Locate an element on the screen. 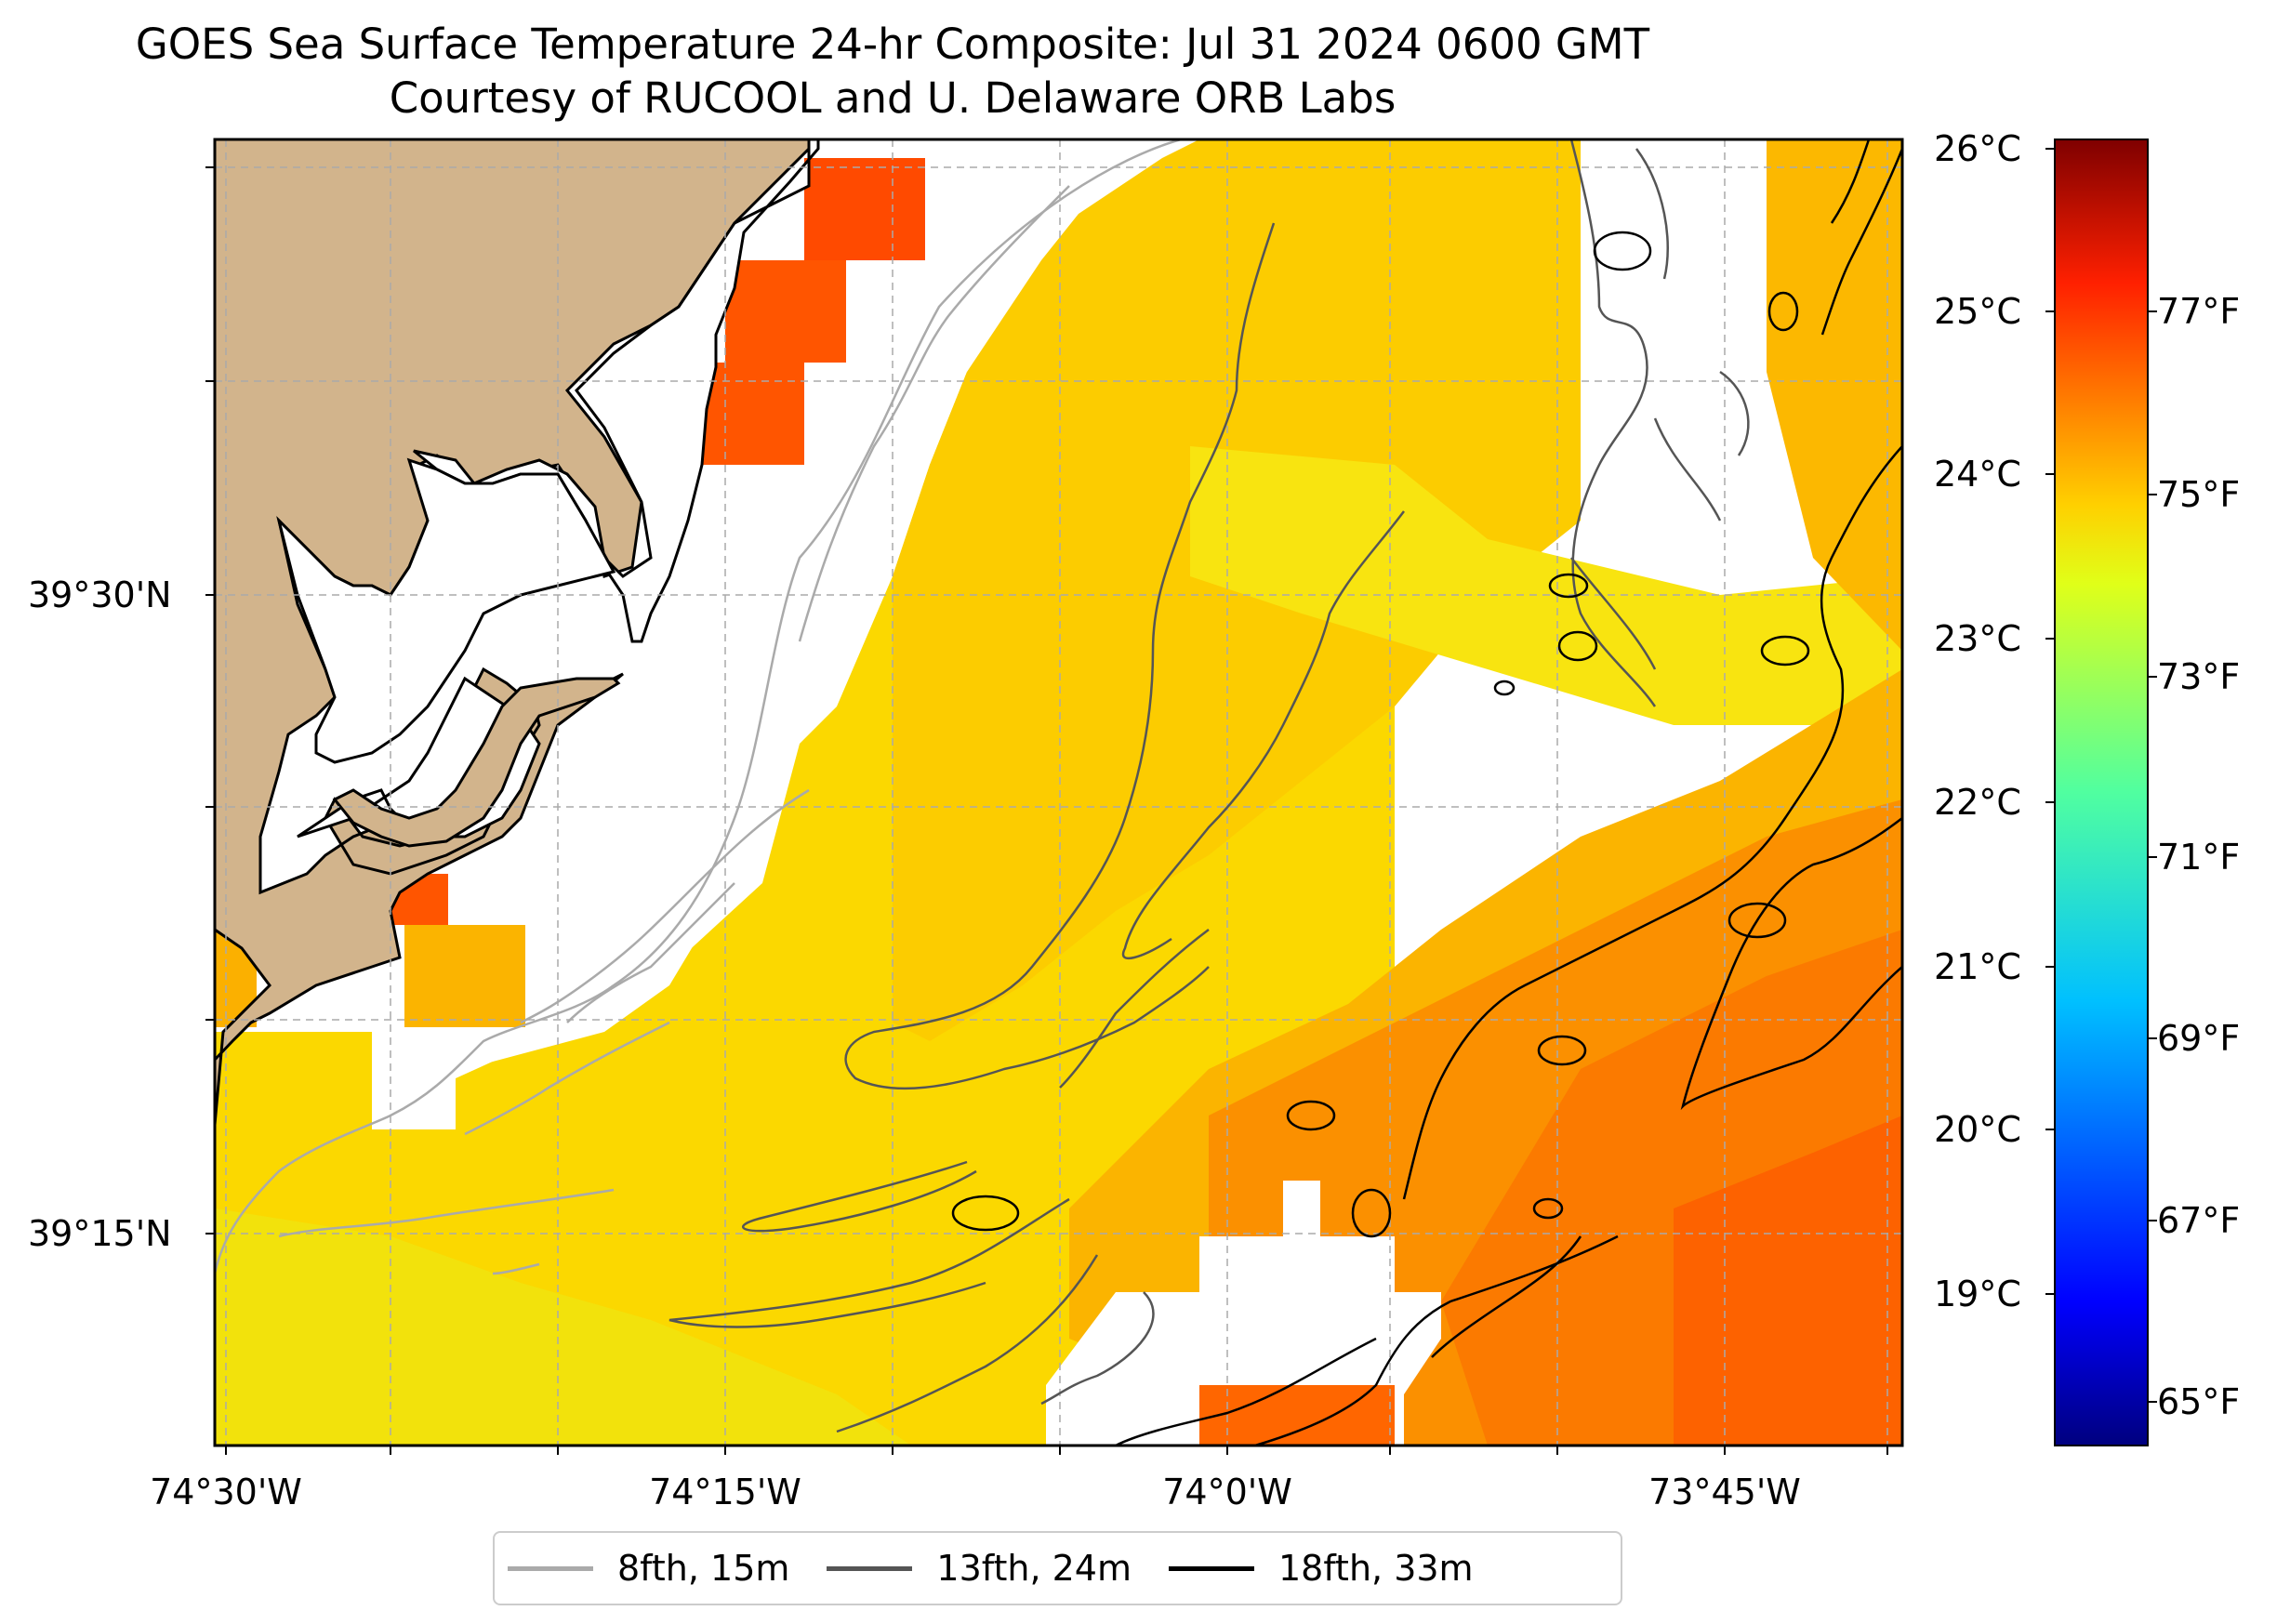  legend-label: 18fth, 33m is located at coordinates (1375, 1568).